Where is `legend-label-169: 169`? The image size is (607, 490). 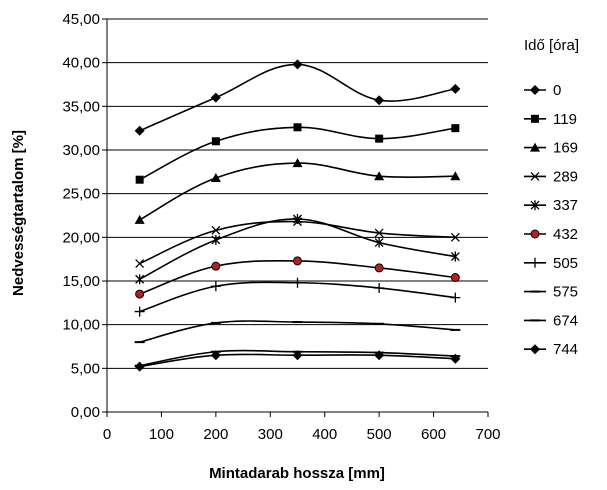
legend-label-169: 169 is located at coordinates (565, 148).